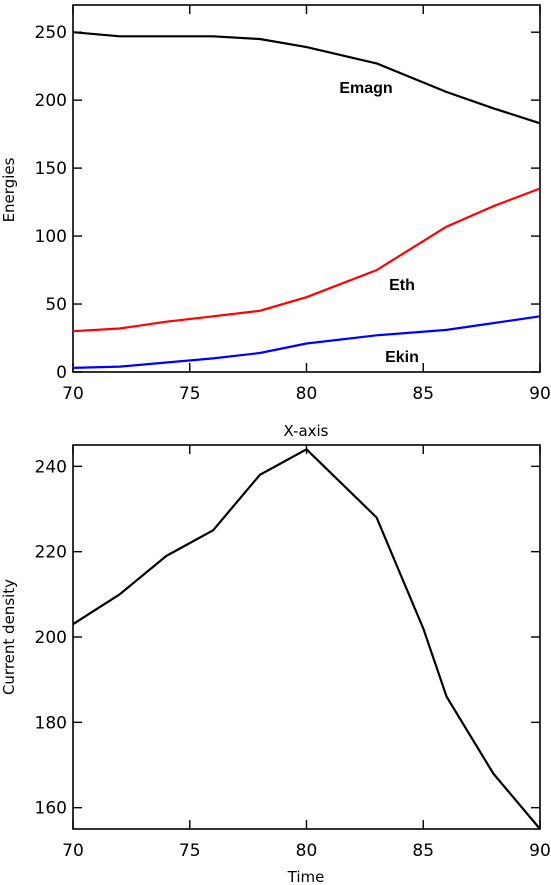  I want to click on current-density-y-tick-label: 200, so click(51, 638).